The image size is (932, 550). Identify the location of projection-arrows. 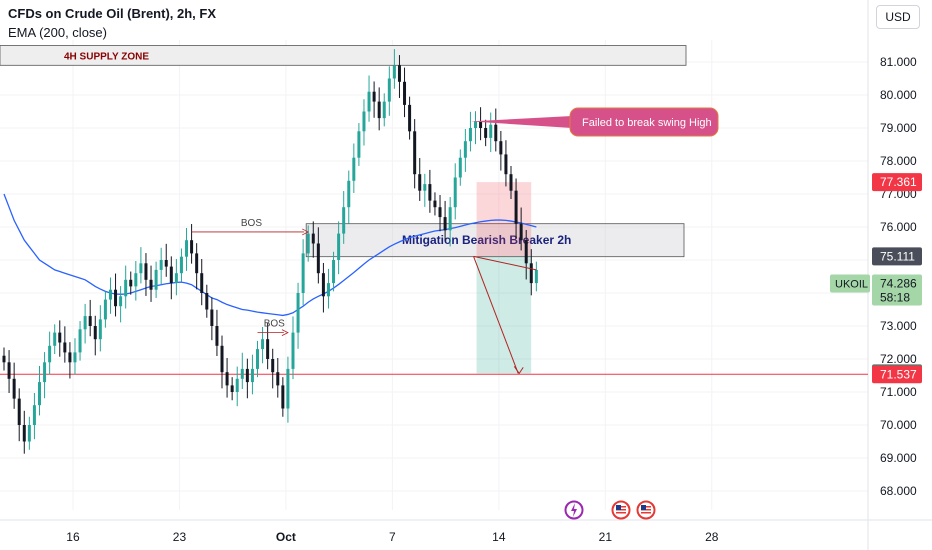
(505, 315).